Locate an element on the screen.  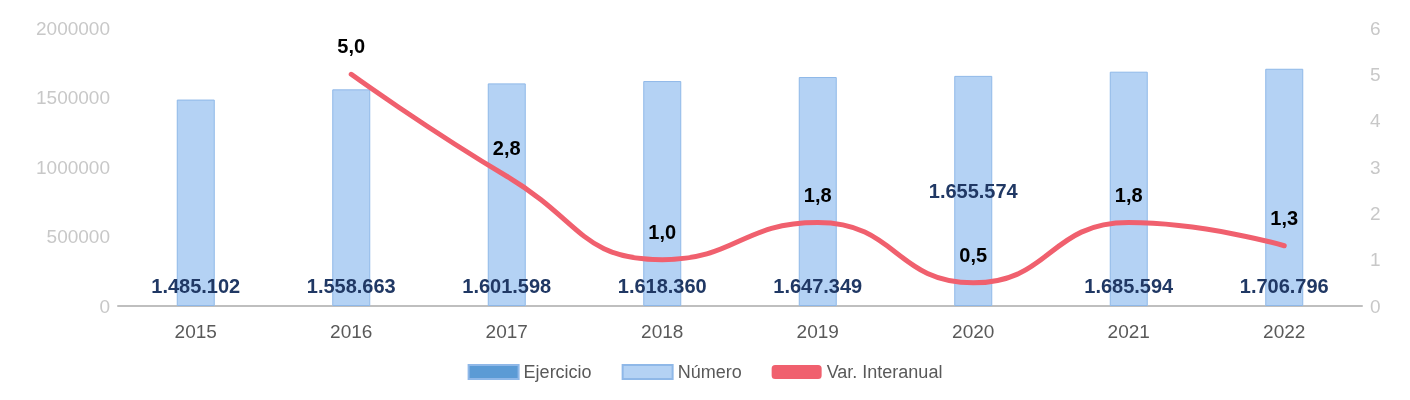
x-tick-label: 2019 is located at coordinates (817, 331).